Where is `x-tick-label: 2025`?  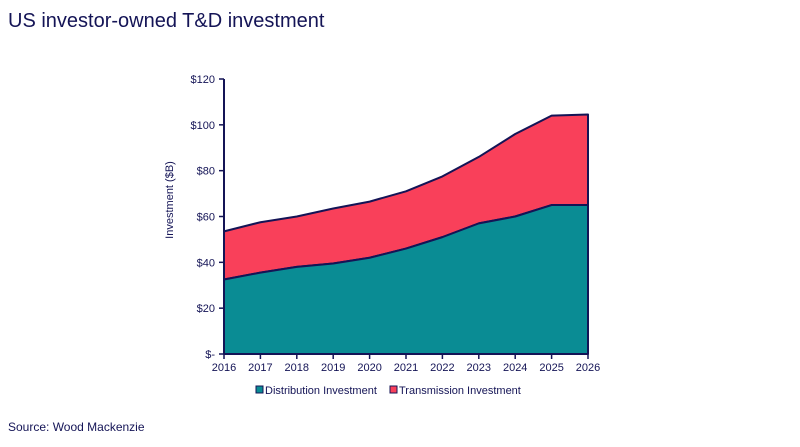 x-tick-label: 2025 is located at coordinates (551, 368).